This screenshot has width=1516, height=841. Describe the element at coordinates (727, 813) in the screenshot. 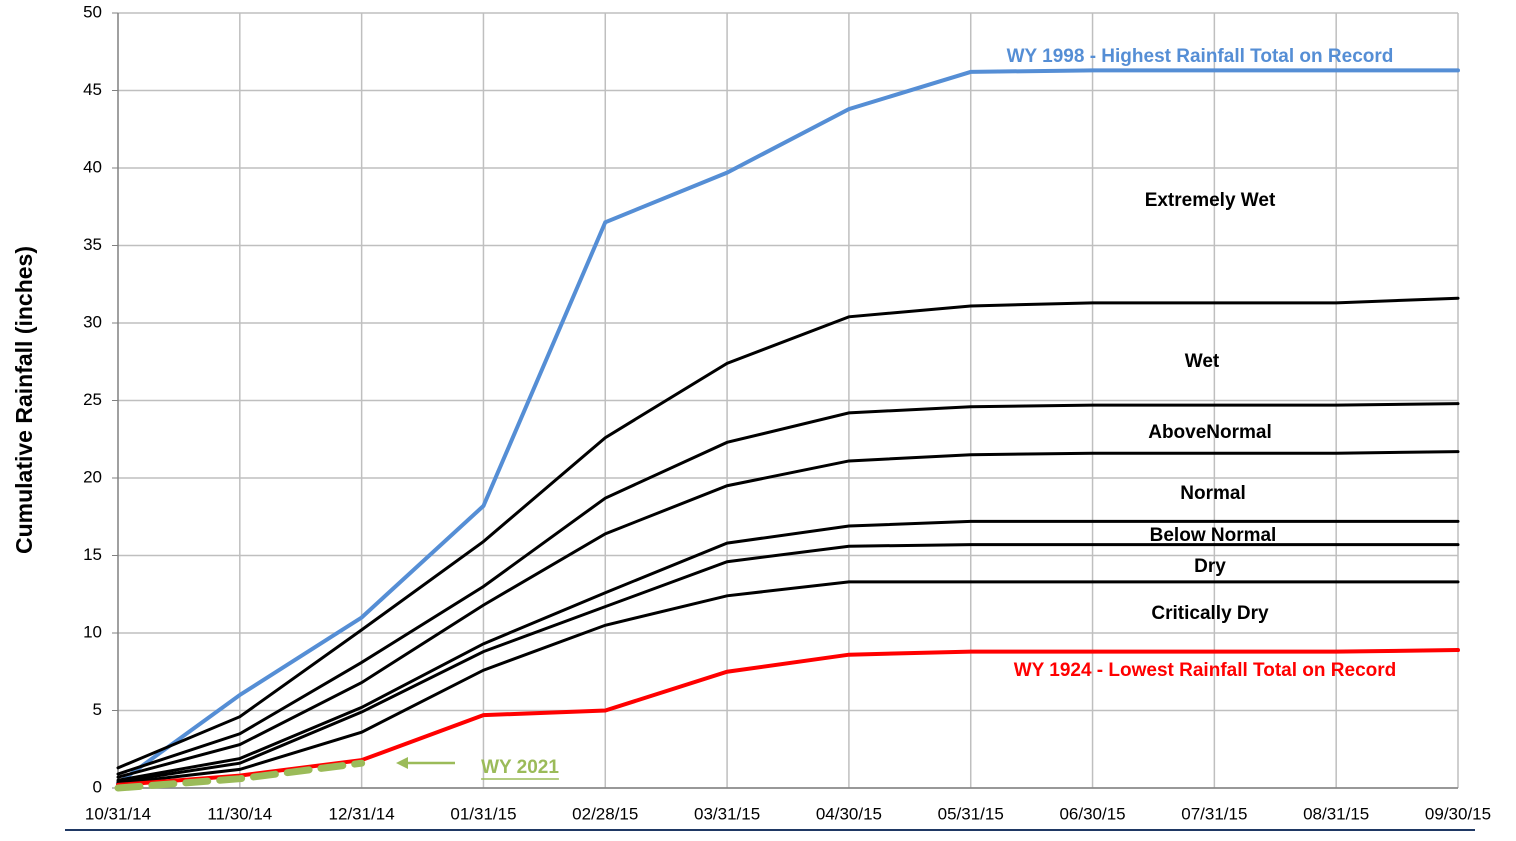

I see `x-tick-label: 03/31/15` at that location.